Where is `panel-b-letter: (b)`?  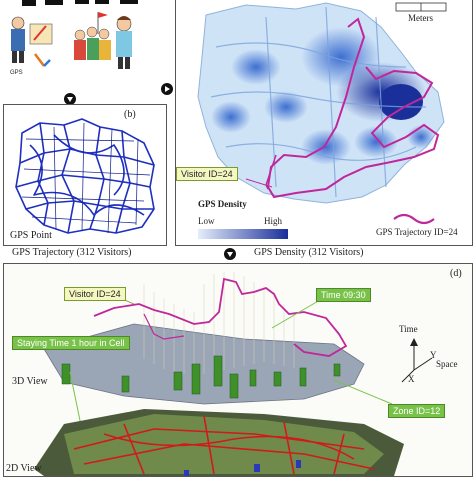
panel-b-letter: (b) is located at coordinates (130, 114).